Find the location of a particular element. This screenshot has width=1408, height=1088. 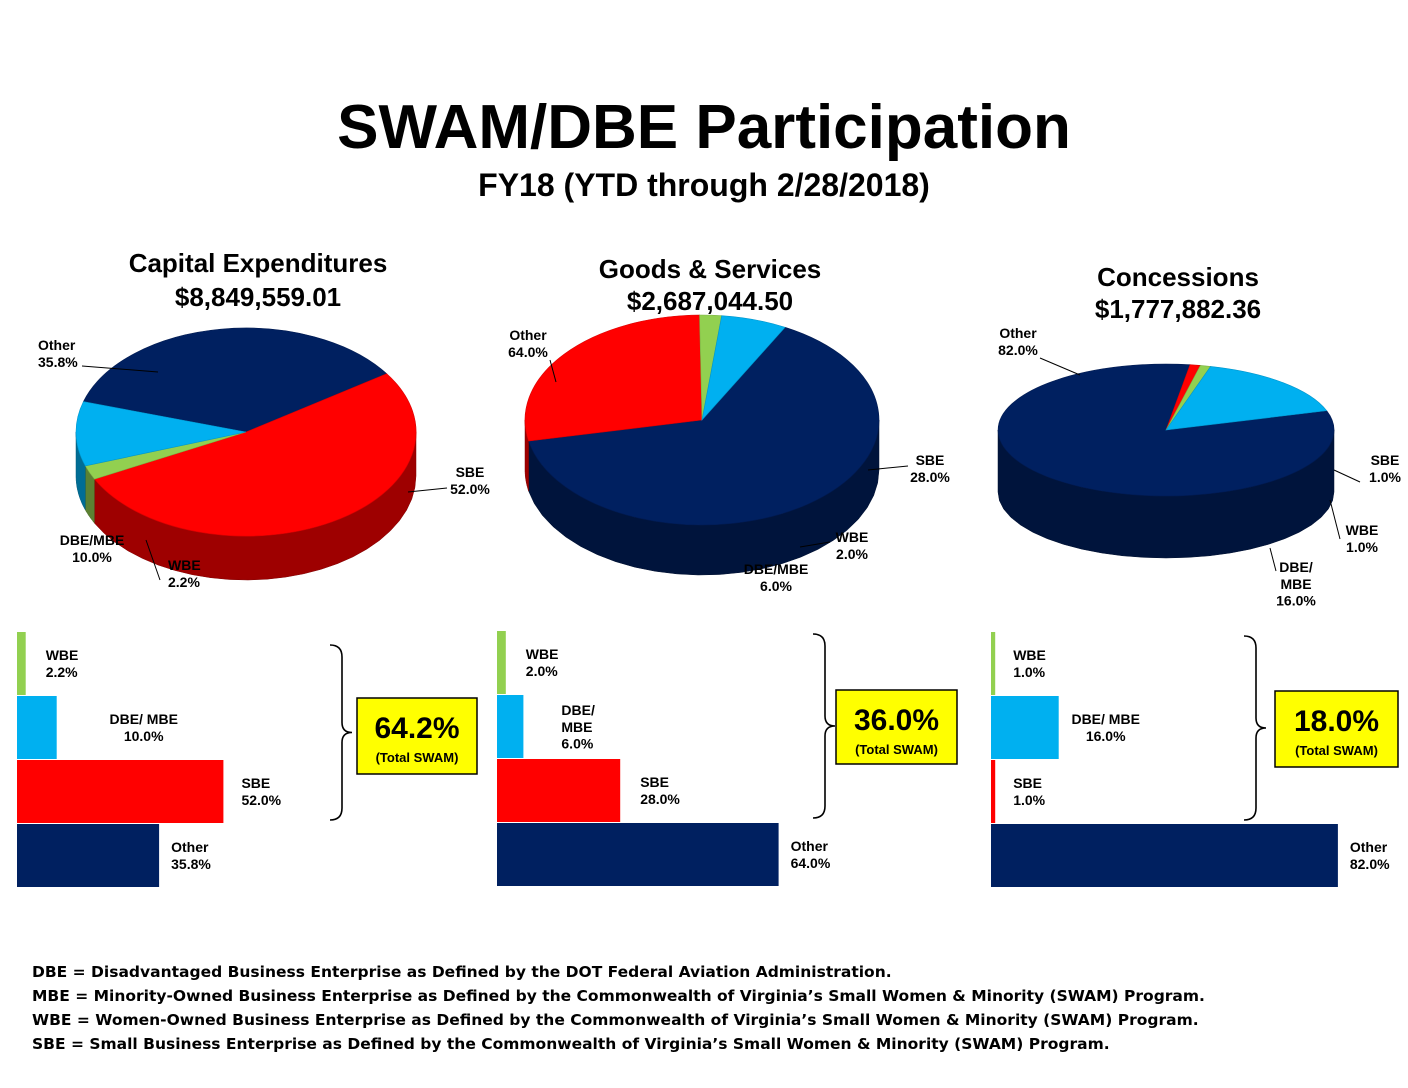

pie-label-other-line: 35.8% is located at coordinates (58, 362).